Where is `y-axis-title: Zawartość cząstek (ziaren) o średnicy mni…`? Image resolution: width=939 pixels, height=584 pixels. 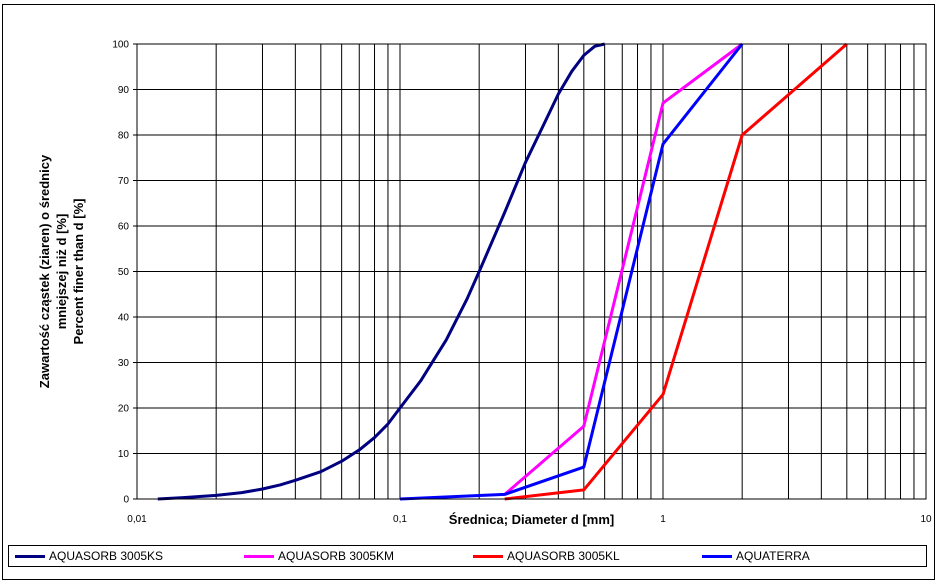 y-axis-title: Zawartość cząstek (ziaren) o średnicy mni… is located at coordinates (61, 271).